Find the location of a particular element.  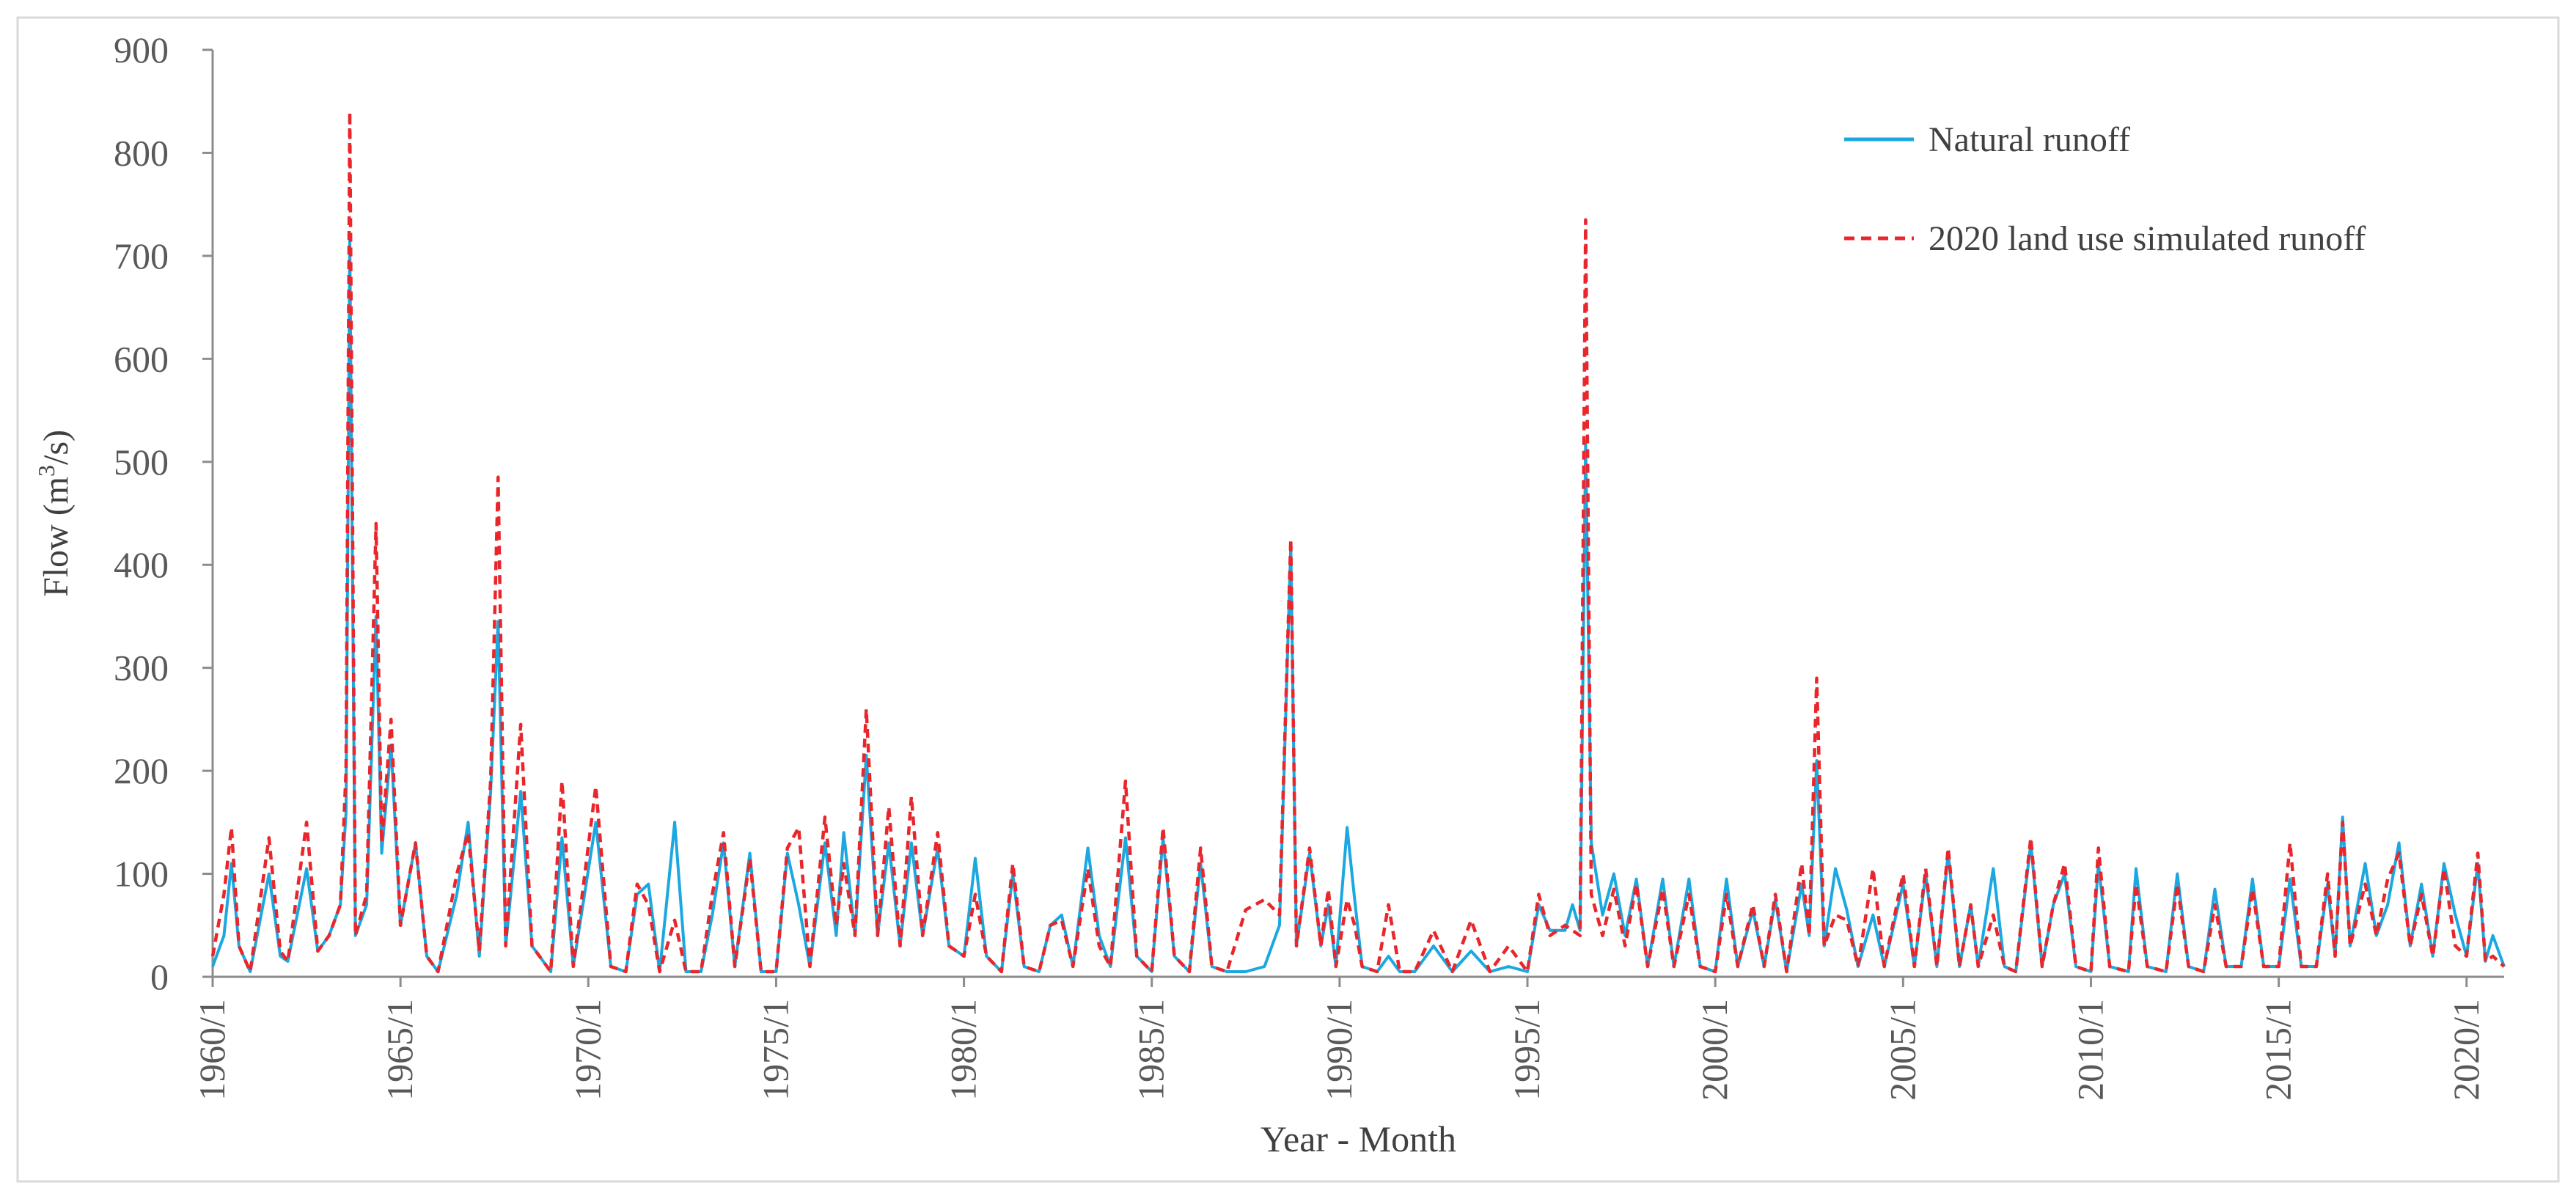

y-axis-title: Flow (m3/s) is located at coordinates (55, 513).